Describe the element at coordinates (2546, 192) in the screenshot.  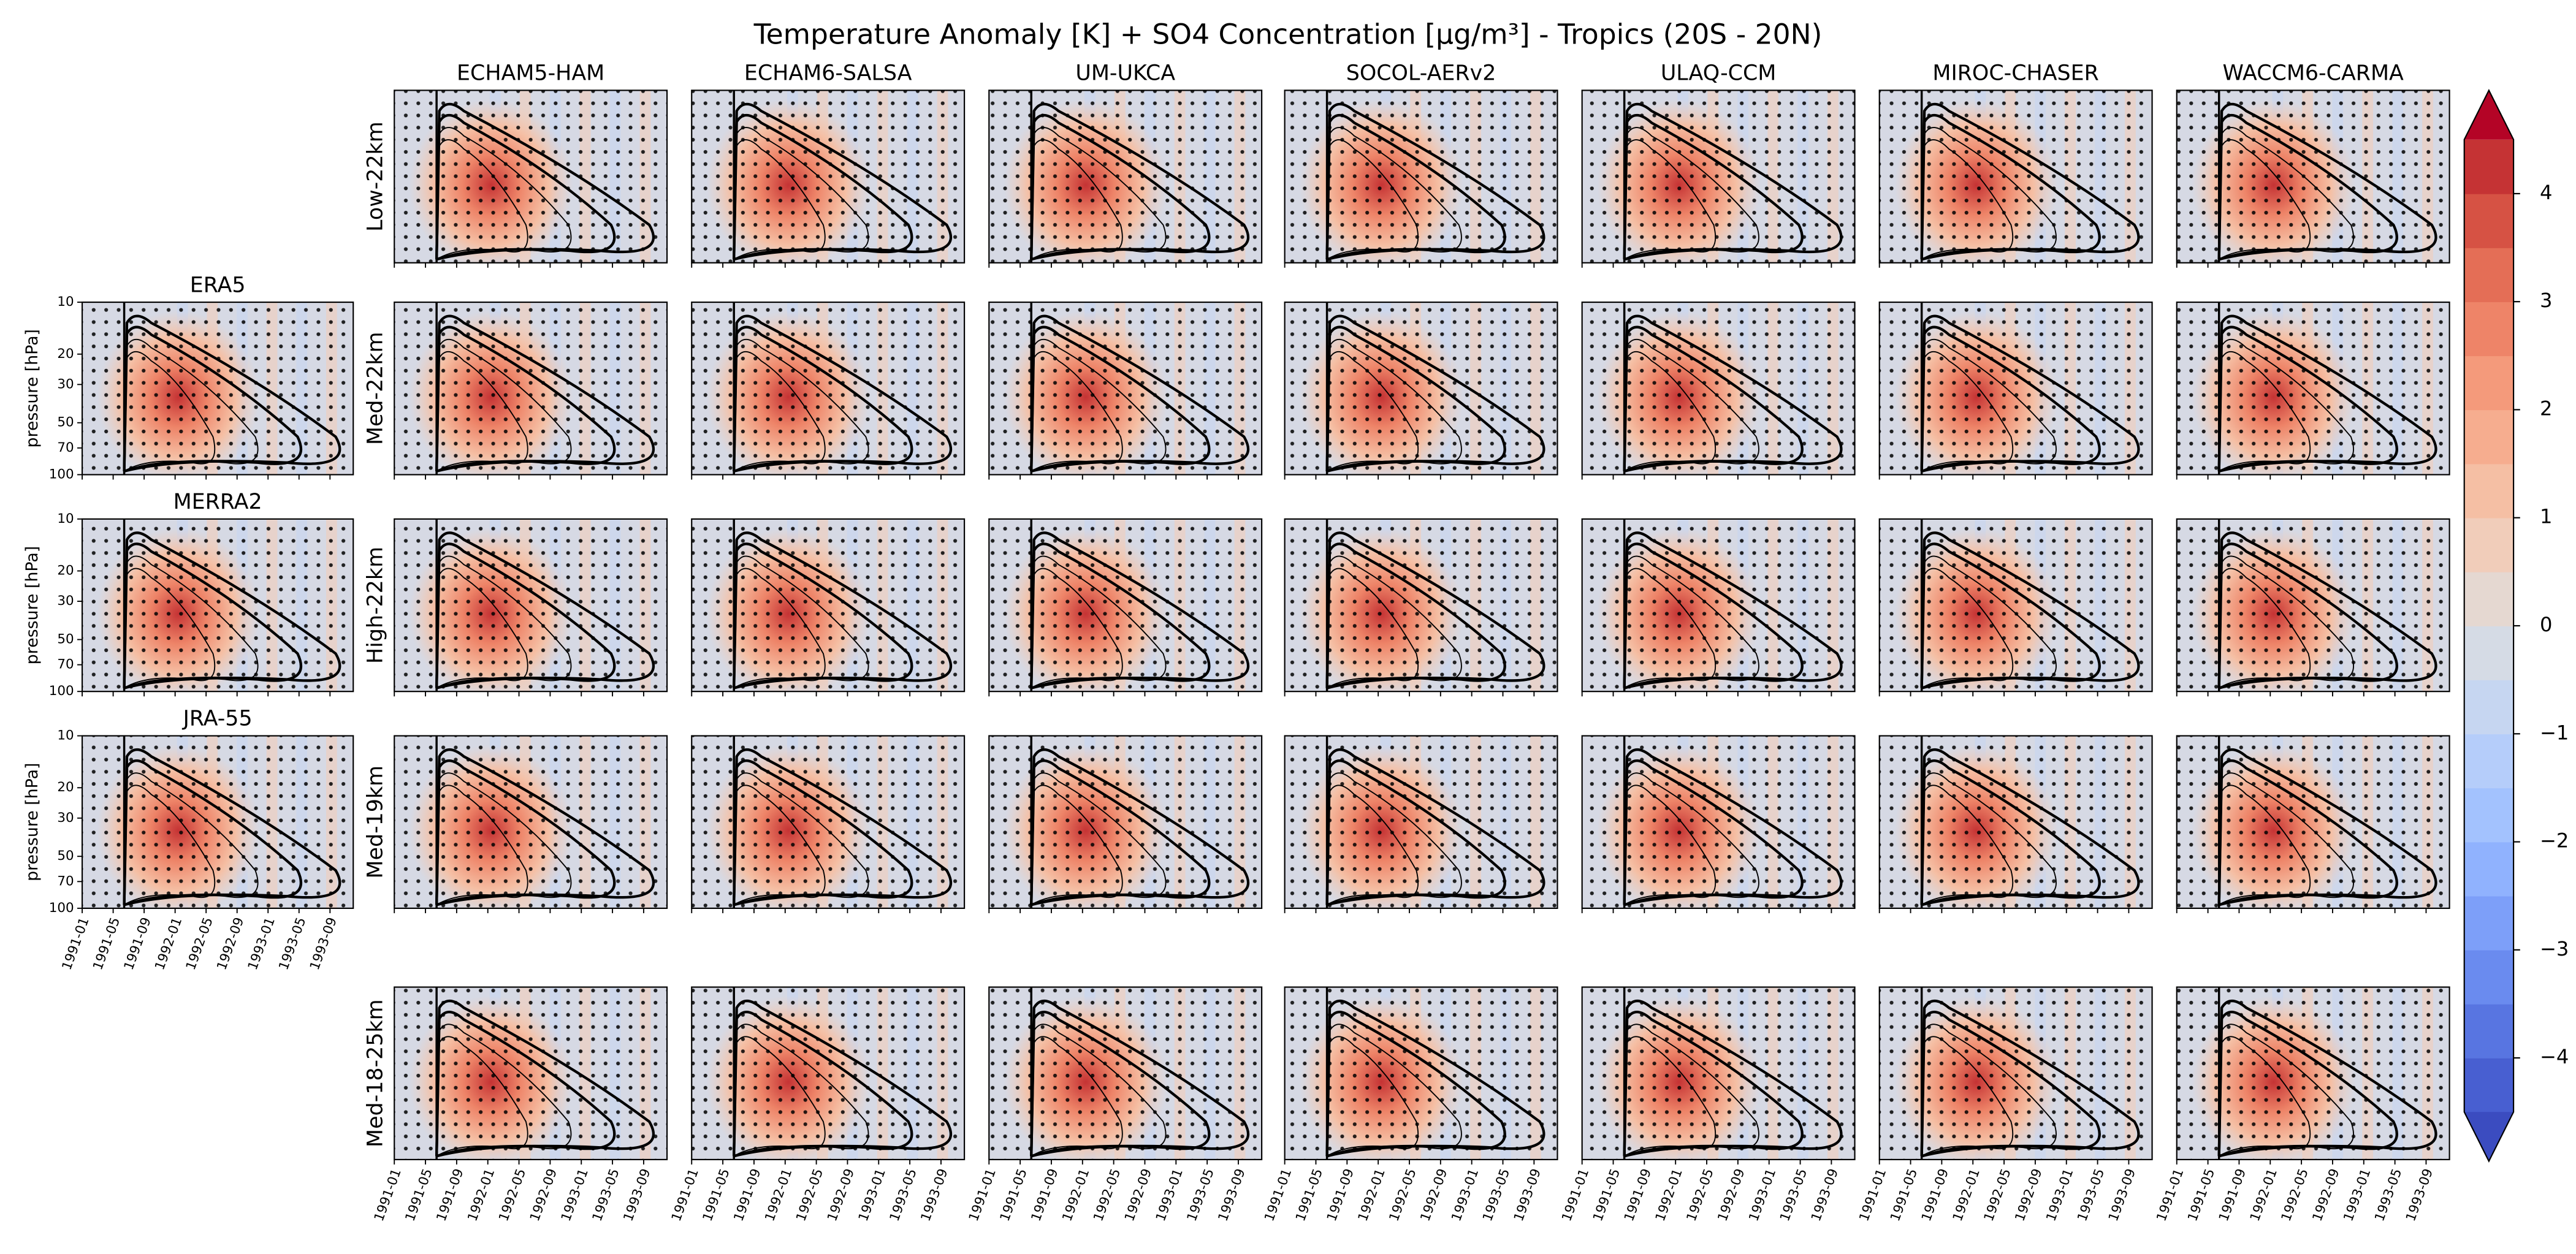
I see `colorbar-tick-label: 4` at that location.